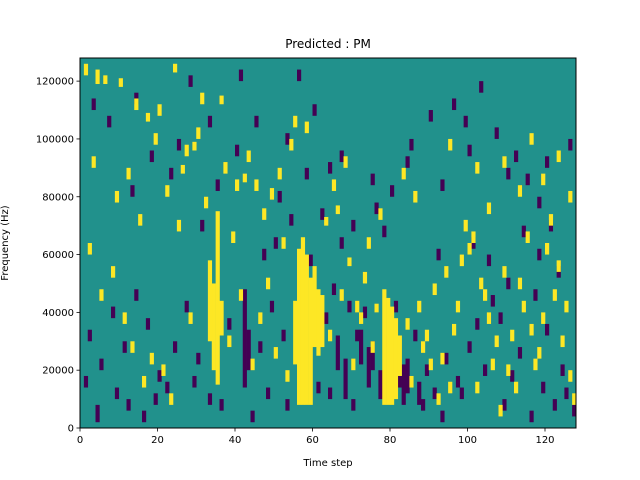 The image size is (640, 480). Describe the element at coordinates (58, 197) in the screenshot. I see `y-tick-label: 80000` at that location.